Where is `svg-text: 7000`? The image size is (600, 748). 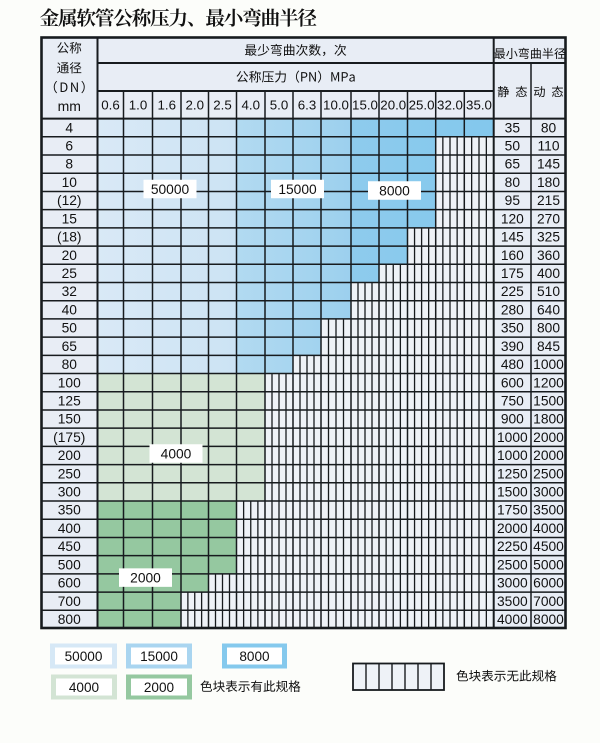 svg-text: 7000 is located at coordinates (548, 601).